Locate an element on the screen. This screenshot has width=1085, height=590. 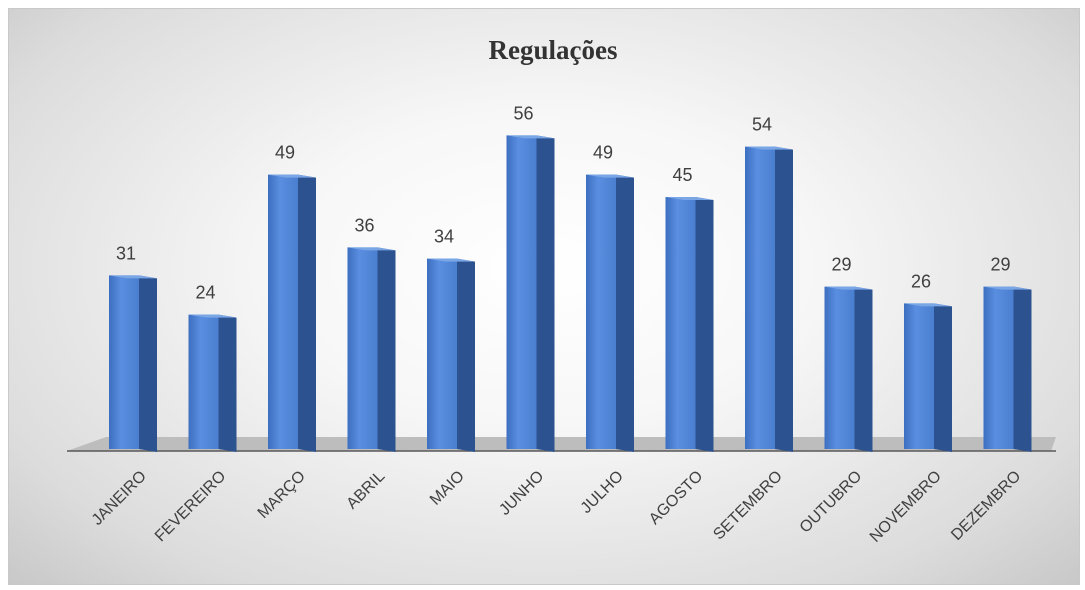
tick-label: NOVEMBRO is located at coordinates (906, 507).